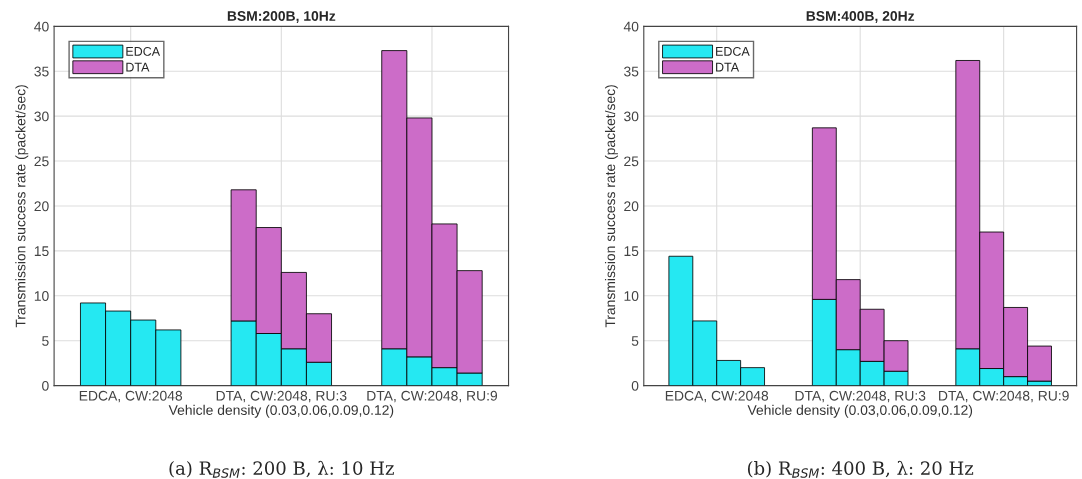  Describe the element at coordinates (860, 469) in the screenshot. I see `text: (b) R$_{BSM}$: 400 B, λ: 20 Hz` at that location.